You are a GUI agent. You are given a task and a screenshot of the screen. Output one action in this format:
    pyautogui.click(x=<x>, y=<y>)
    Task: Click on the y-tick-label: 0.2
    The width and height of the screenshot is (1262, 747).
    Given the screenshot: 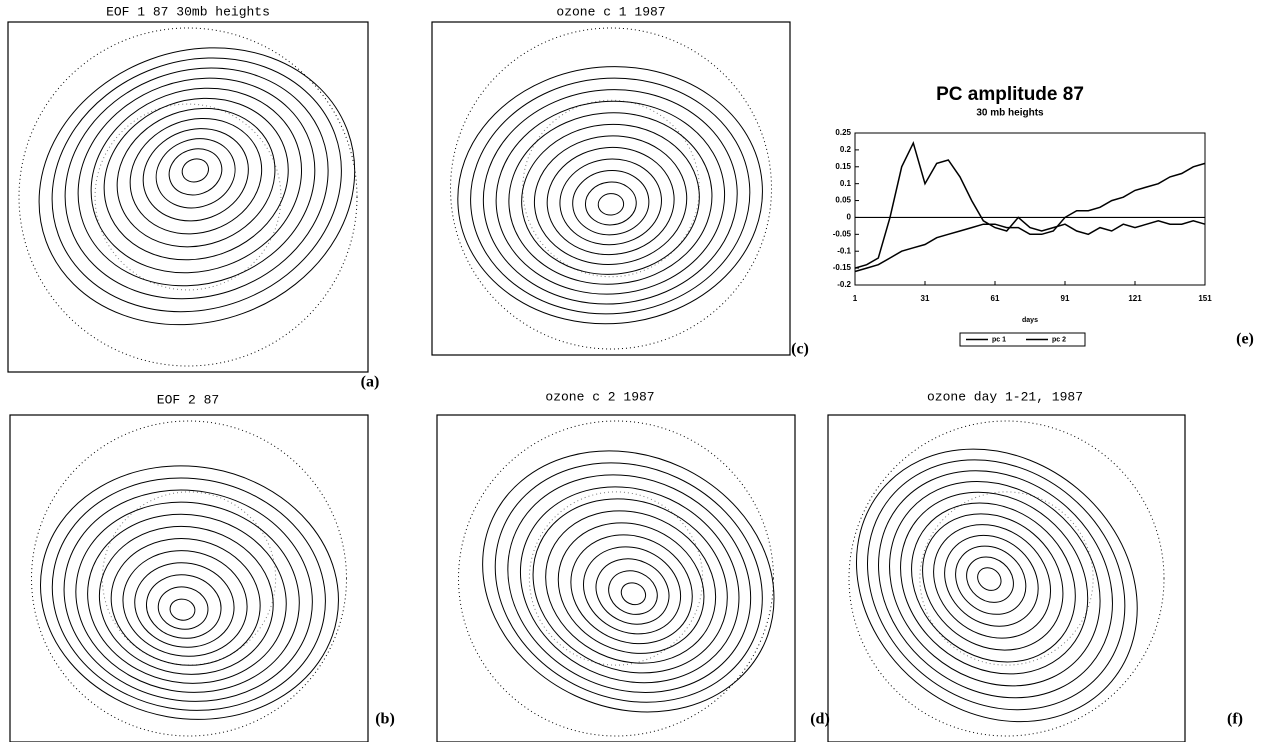 What is the action you would take?
    pyautogui.click(x=846, y=149)
    